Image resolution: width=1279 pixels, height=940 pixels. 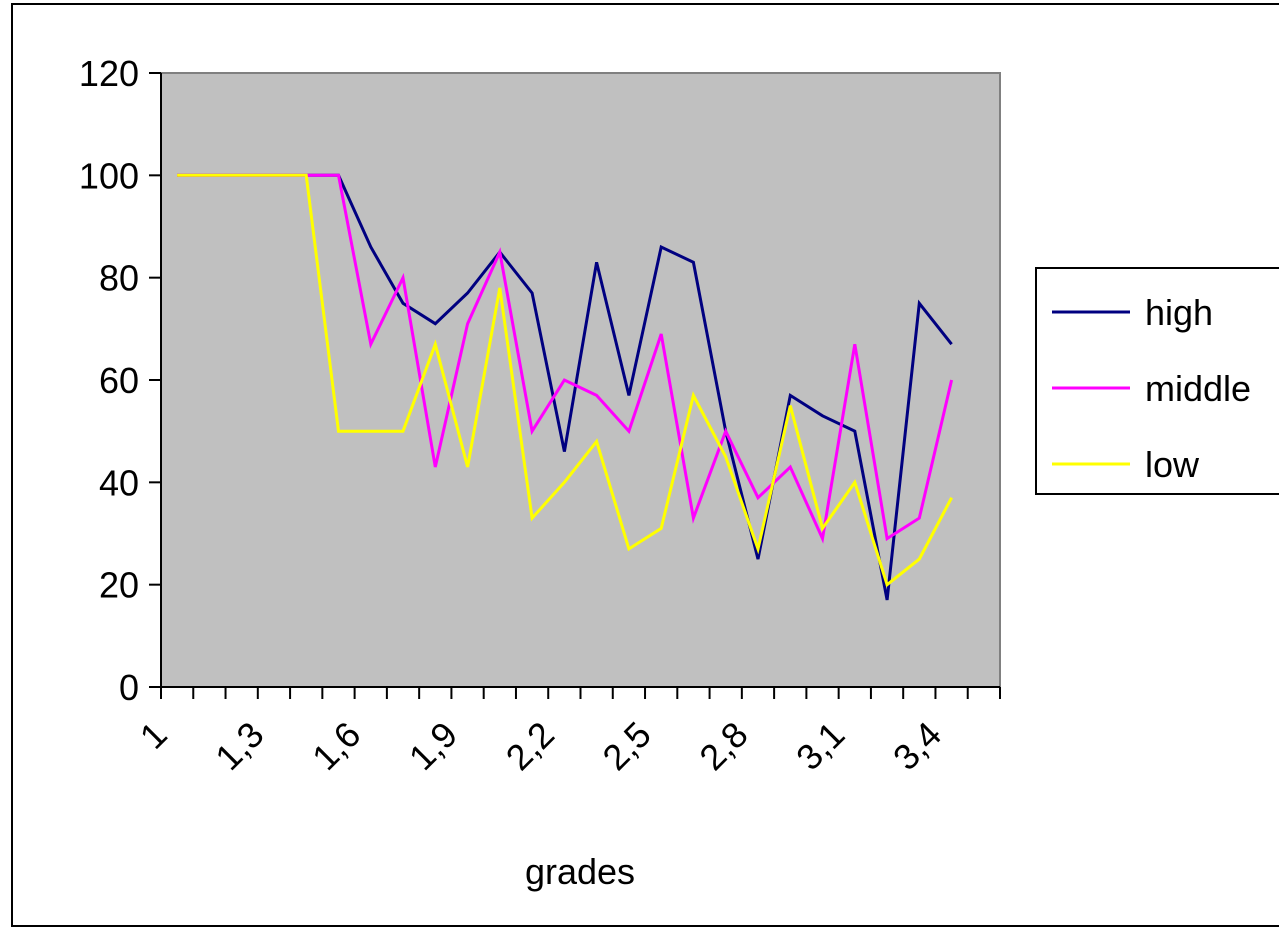 What do you see at coordinates (119, 482) in the screenshot?
I see `y-tick-label: 40` at bounding box center [119, 482].